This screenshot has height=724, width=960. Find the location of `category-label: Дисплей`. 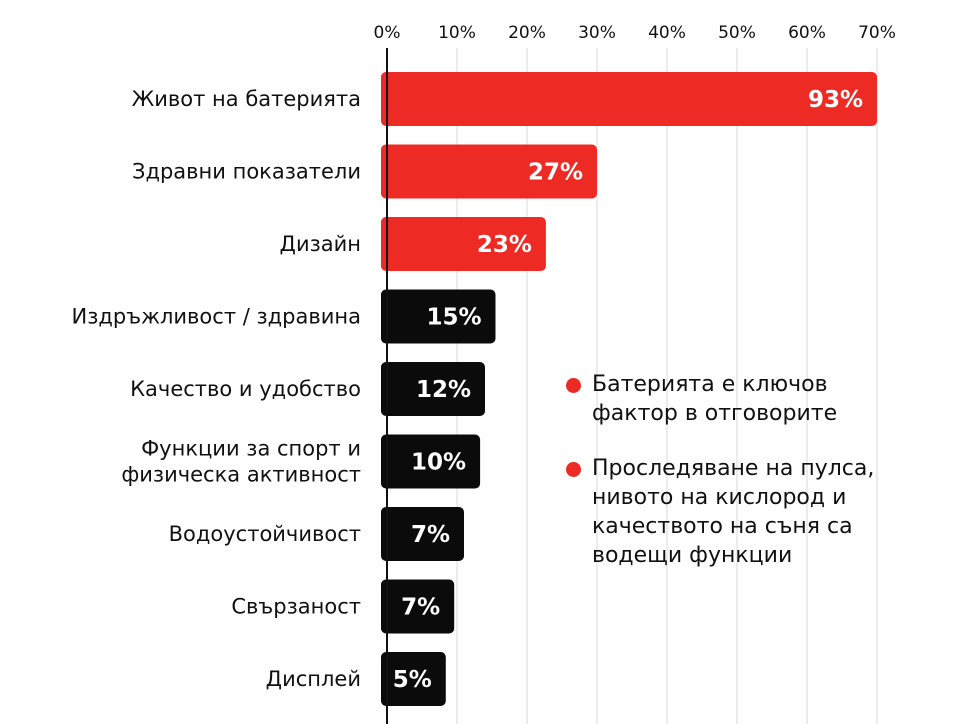

category-label: Дисплей is located at coordinates (313, 679).